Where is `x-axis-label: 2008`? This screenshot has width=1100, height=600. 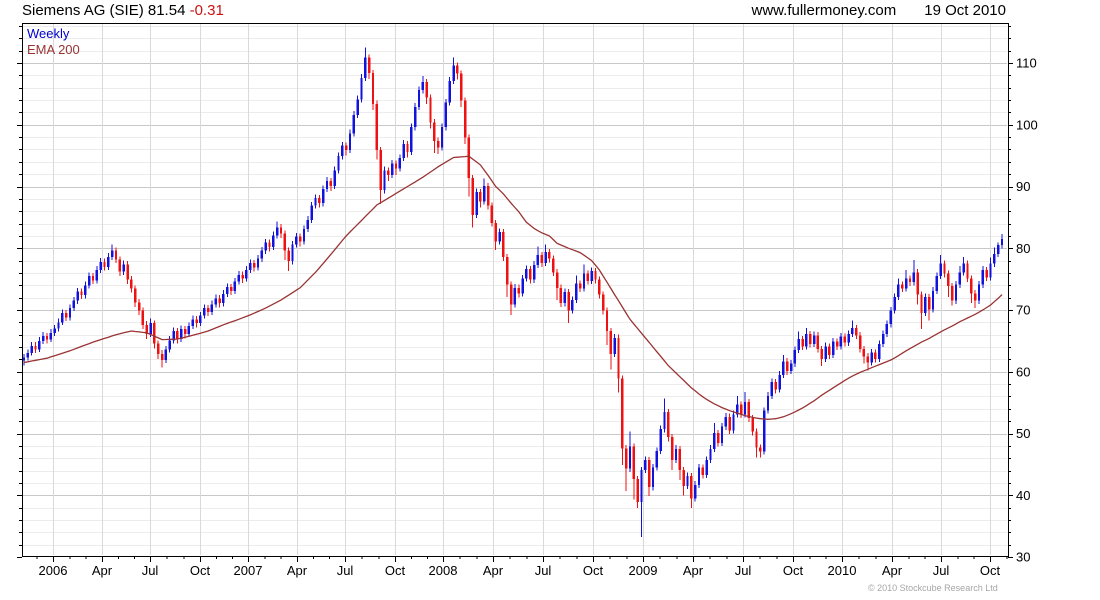 x-axis-label: 2008 is located at coordinates (443, 570).